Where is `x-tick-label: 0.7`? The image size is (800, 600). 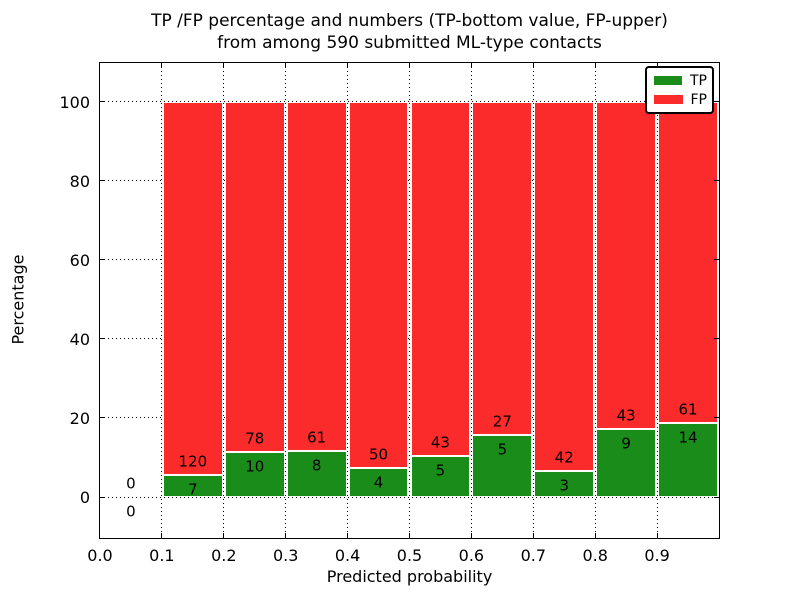
x-tick-label: 0.7 is located at coordinates (533, 555).